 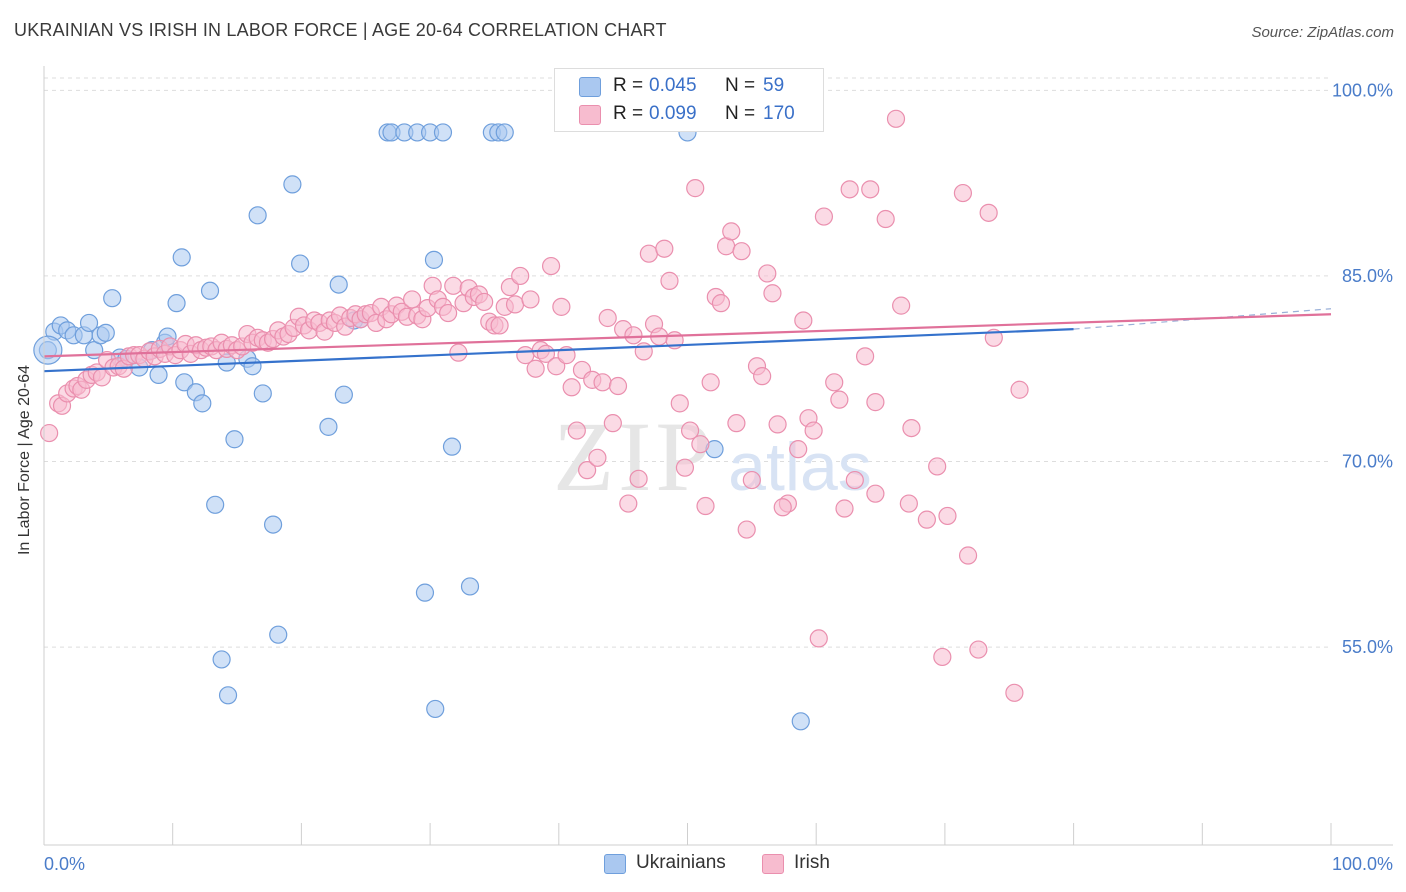 I want to click on watermark-zip: ZIP, so click(x=634, y=456).